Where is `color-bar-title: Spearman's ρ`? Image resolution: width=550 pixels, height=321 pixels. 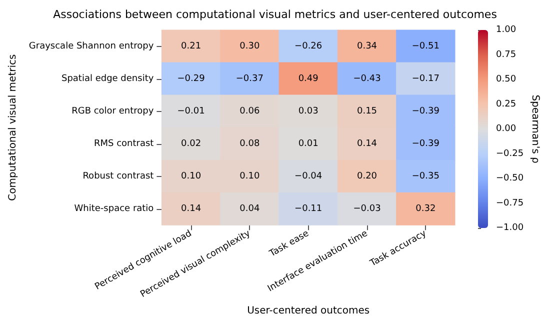 color-bar-title: Spearman's ρ is located at coordinates (535, 129).